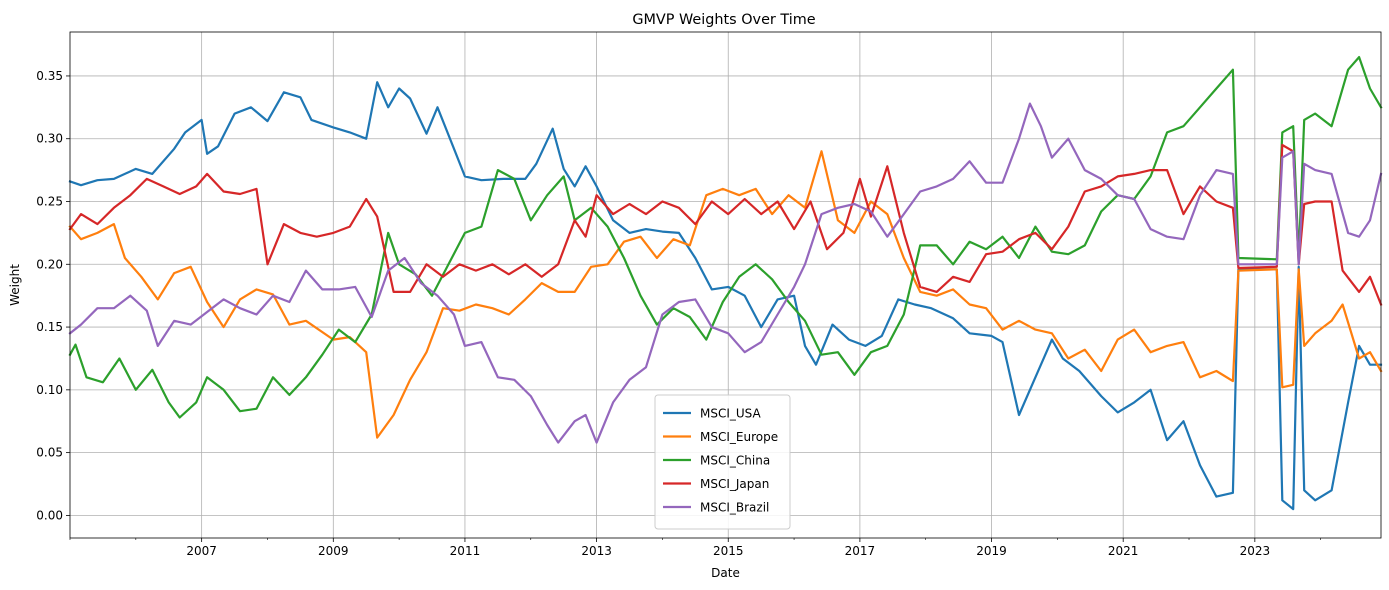 This screenshot has width=1389, height=590. Describe the element at coordinates (49, 264) in the screenshot. I see `y-tick-label: 0.20` at that location.